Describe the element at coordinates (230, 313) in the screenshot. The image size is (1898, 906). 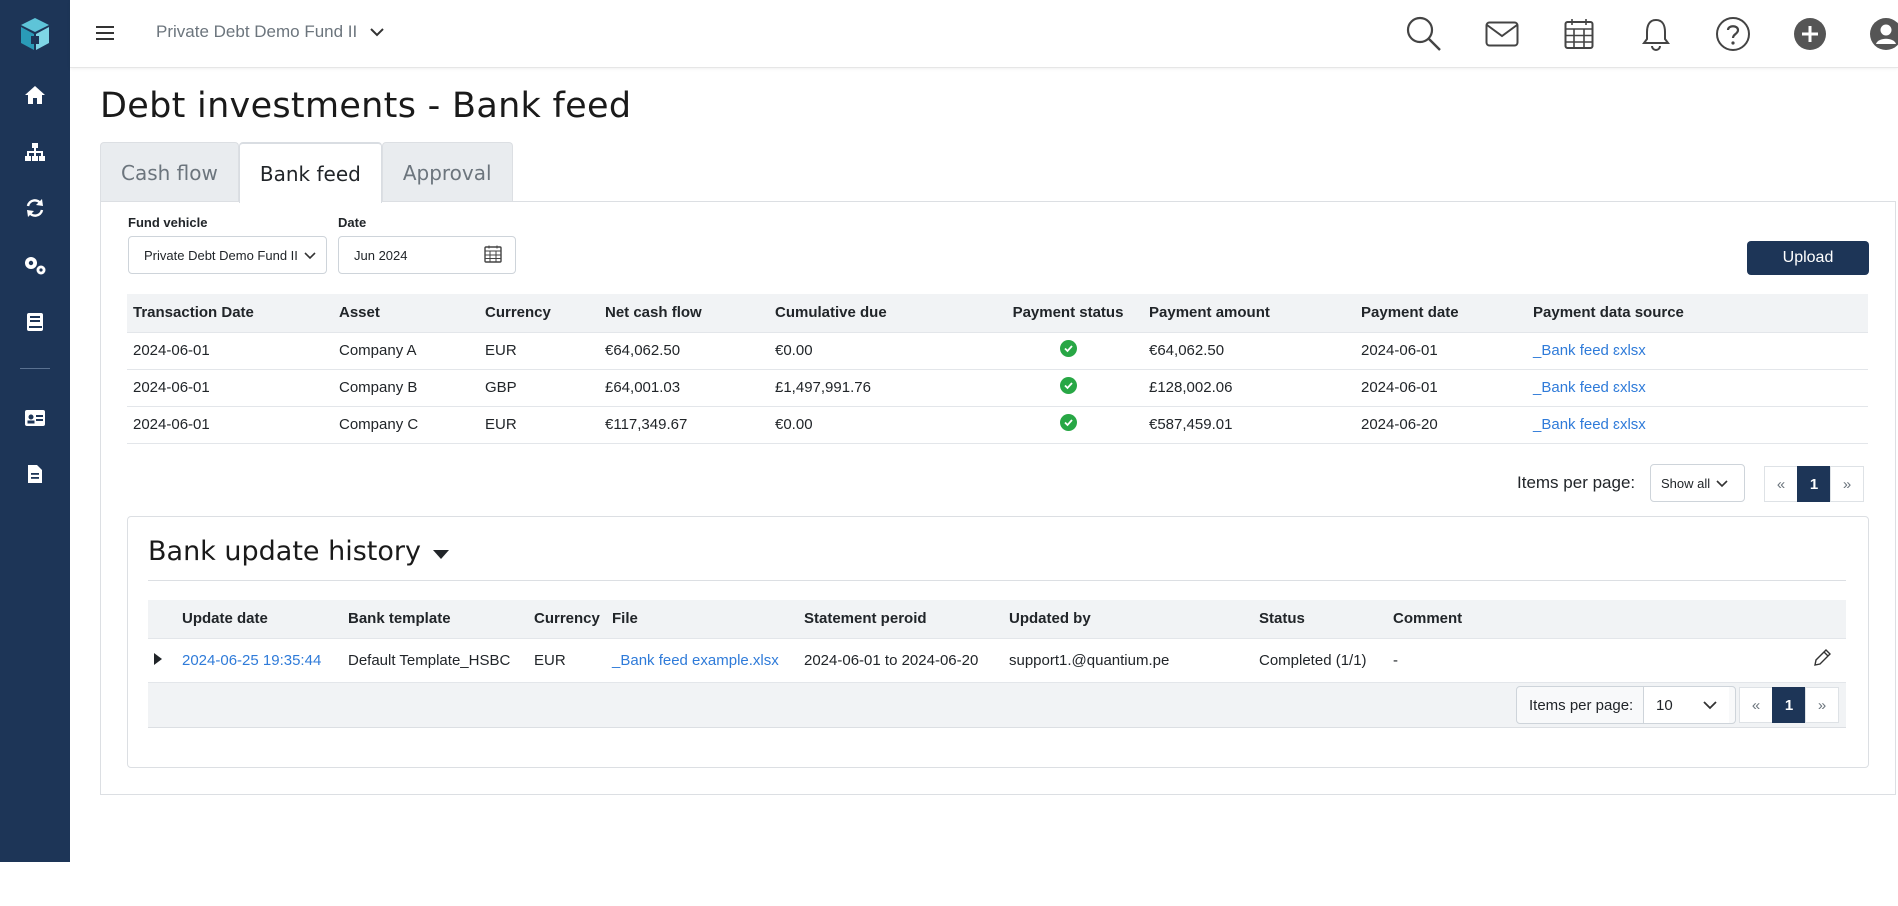
I see `column-header: Transaction Date` at that location.